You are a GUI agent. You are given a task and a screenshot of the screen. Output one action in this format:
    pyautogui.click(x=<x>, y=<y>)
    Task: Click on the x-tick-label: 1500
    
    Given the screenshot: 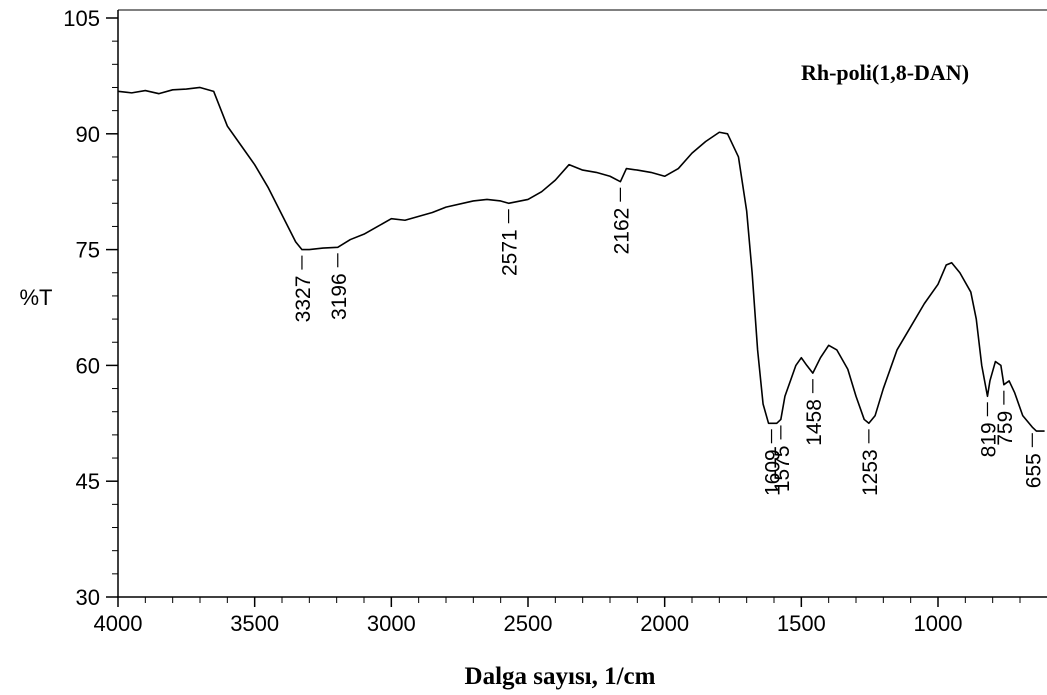 What is the action you would take?
    pyautogui.click(x=801, y=623)
    